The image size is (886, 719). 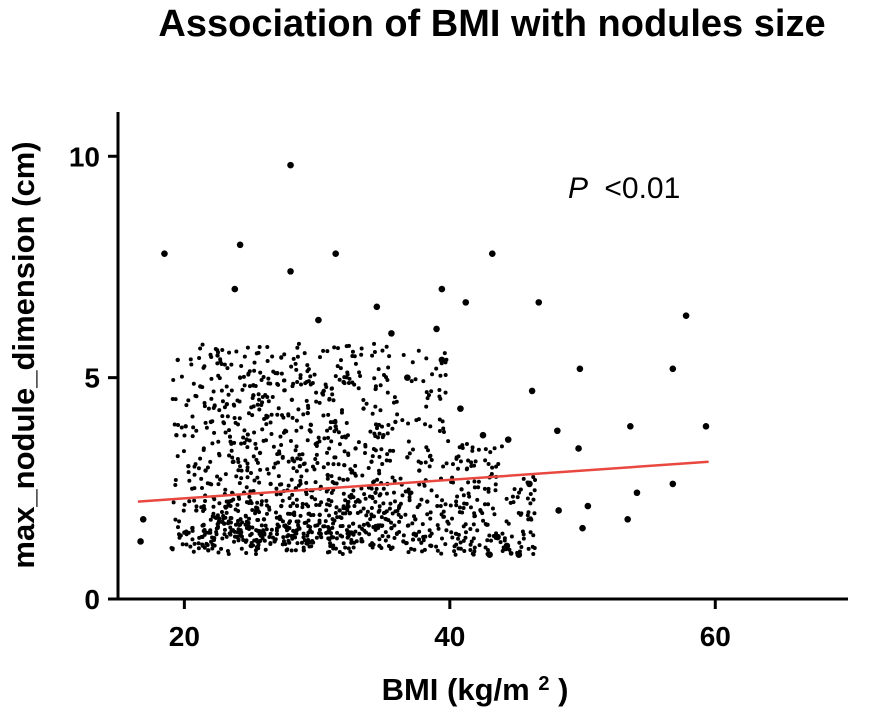 I want to click on p-value-prefix: P, so click(x=578, y=188).